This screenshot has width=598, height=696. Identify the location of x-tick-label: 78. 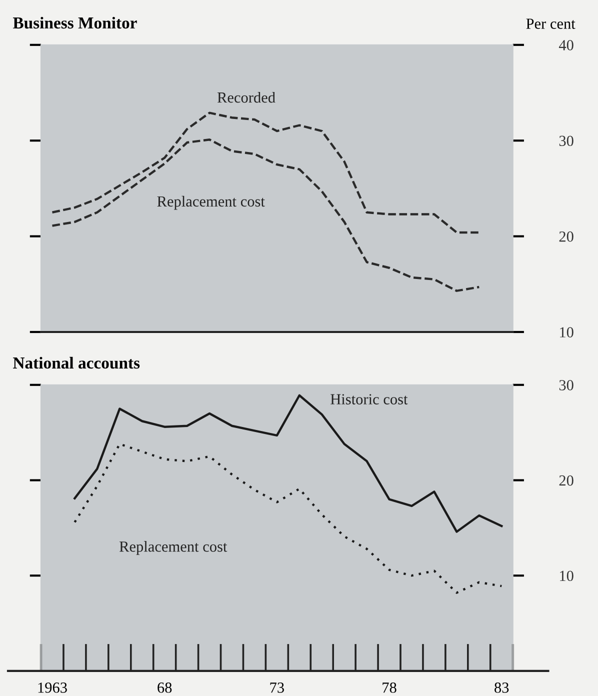
(389, 687).